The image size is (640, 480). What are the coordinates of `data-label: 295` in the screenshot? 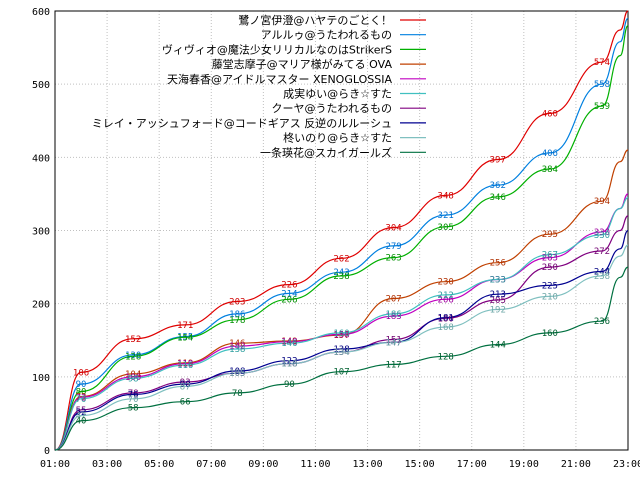 It's located at (550, 235).